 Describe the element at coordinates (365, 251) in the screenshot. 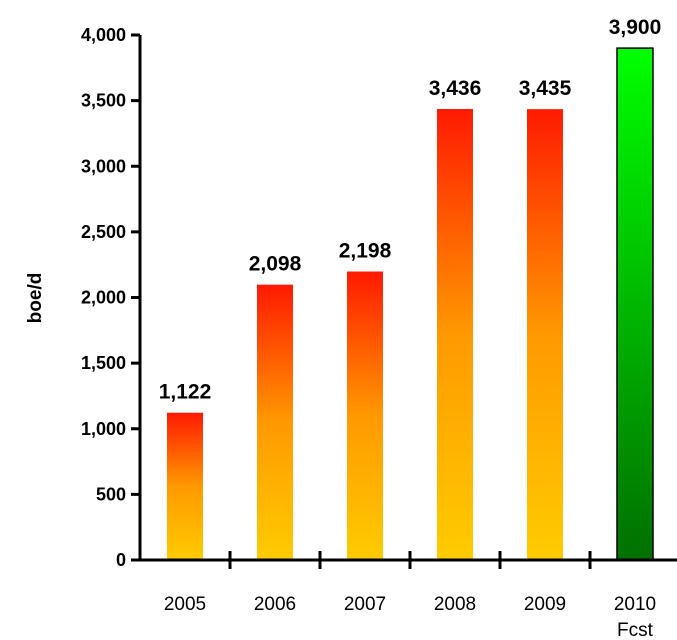

I see `data-label-2007: 2,198` at that location.